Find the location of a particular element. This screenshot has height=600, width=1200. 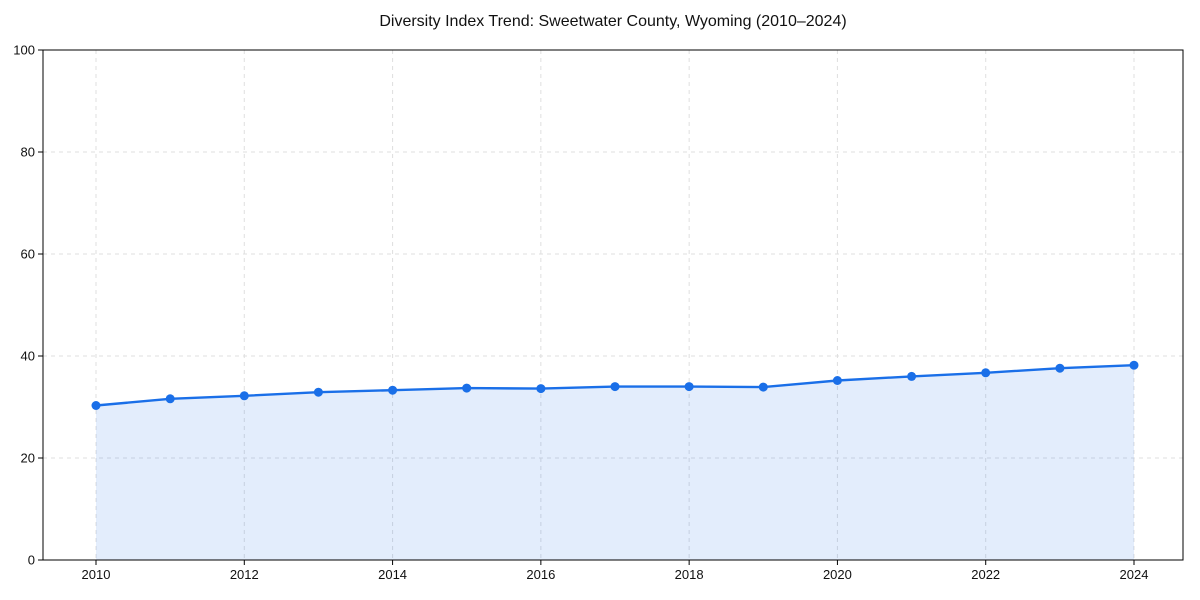

x-tick-label: 2022 is located at coordinates (985, 574).